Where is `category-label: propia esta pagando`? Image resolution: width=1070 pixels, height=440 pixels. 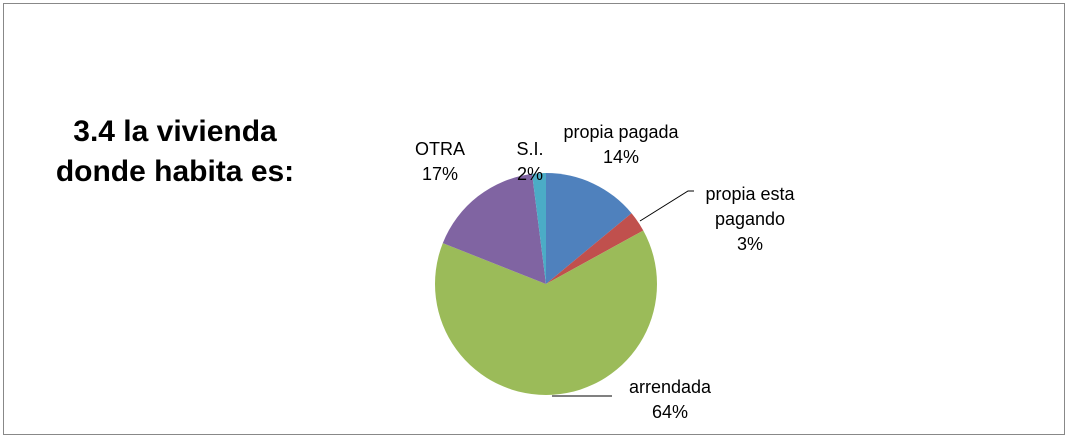
category-label: propia esta pagando is located at coordinates (750, 206).